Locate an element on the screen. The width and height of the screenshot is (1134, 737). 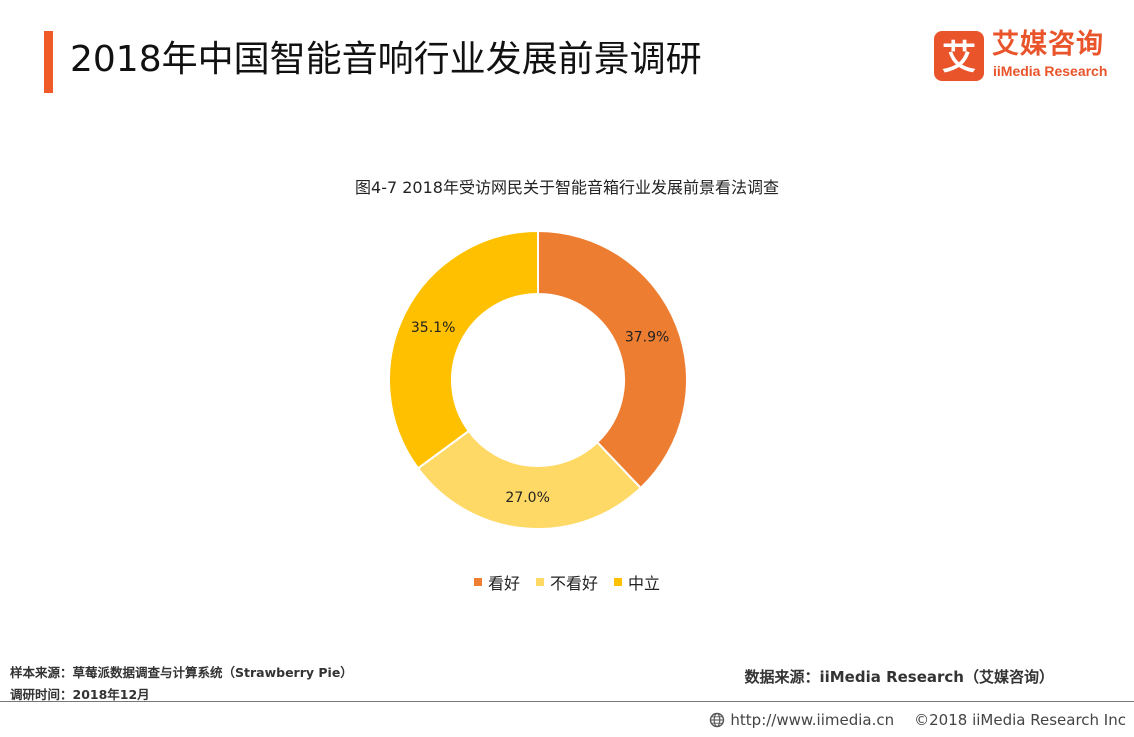
legend-swatch-negative is located at coordinates (539, 582).